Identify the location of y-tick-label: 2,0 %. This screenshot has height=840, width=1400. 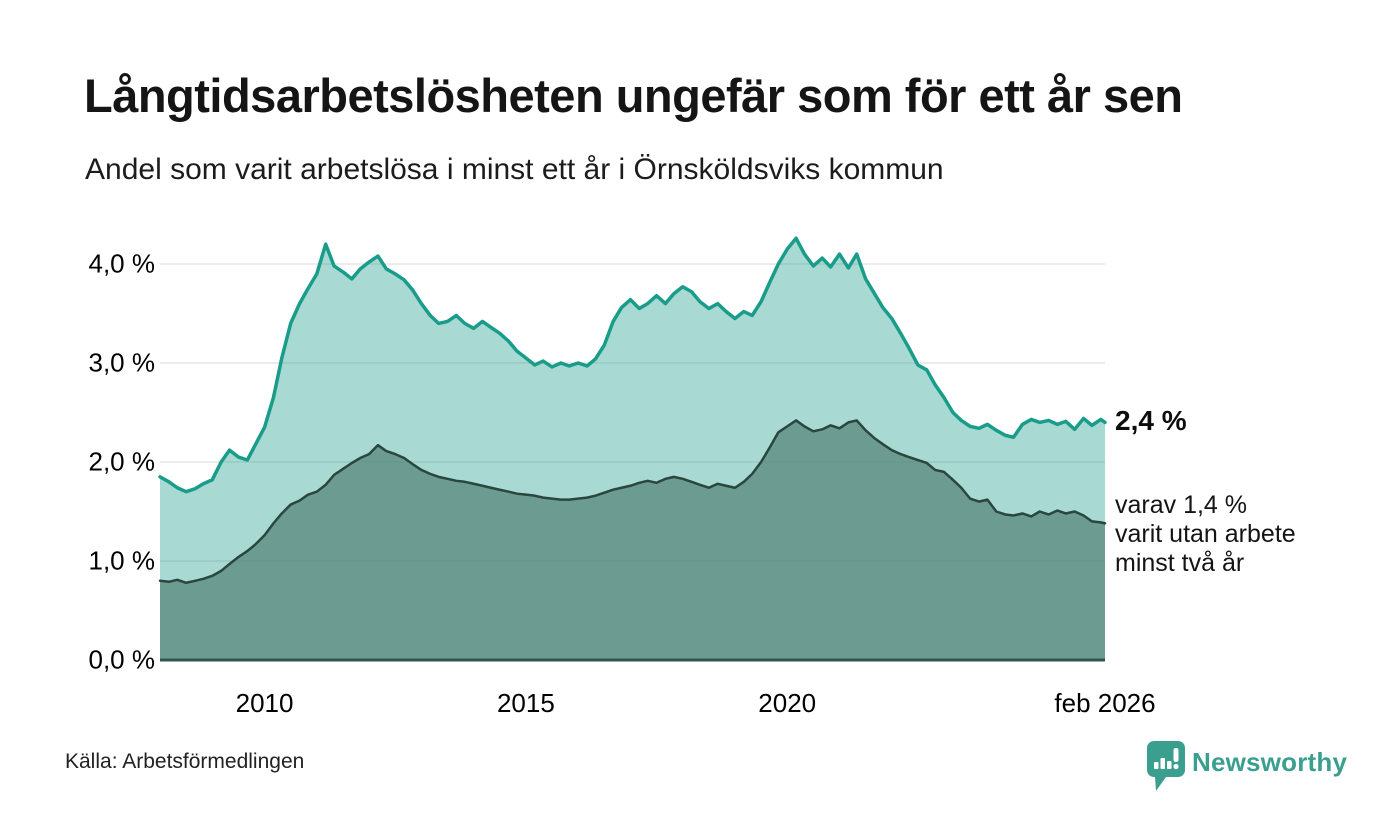
(122, 461).